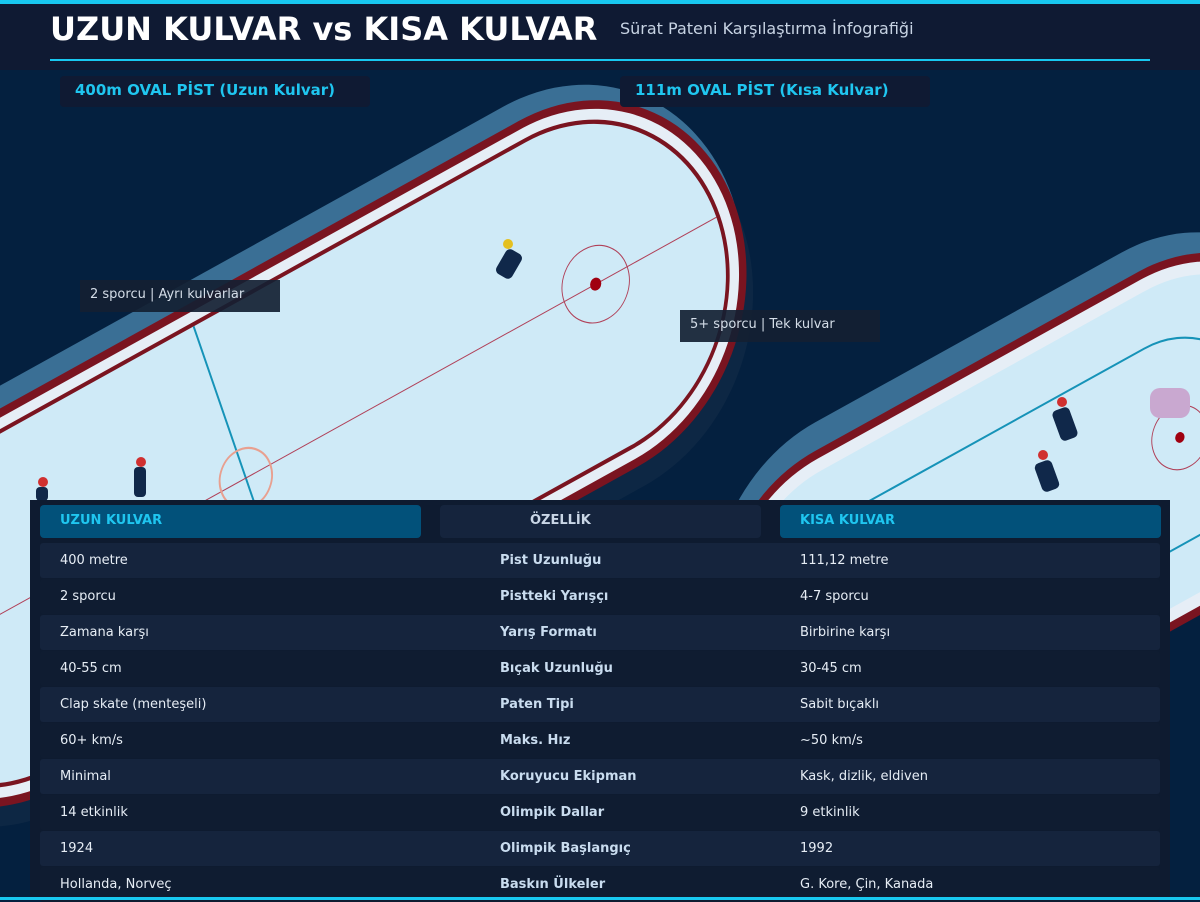  Describe the element at coordinates (600, 898) in the screenshot. I see `bottom-accent-bar` at that location.